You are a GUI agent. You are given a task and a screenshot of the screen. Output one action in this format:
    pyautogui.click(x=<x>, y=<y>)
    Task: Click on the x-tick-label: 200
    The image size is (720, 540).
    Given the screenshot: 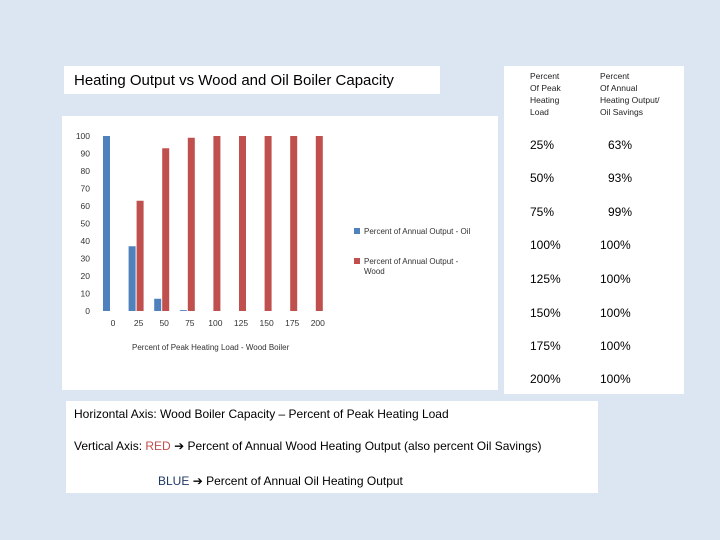 What is the action you would take?
    pyautogui.click(x=318, y=323)
    